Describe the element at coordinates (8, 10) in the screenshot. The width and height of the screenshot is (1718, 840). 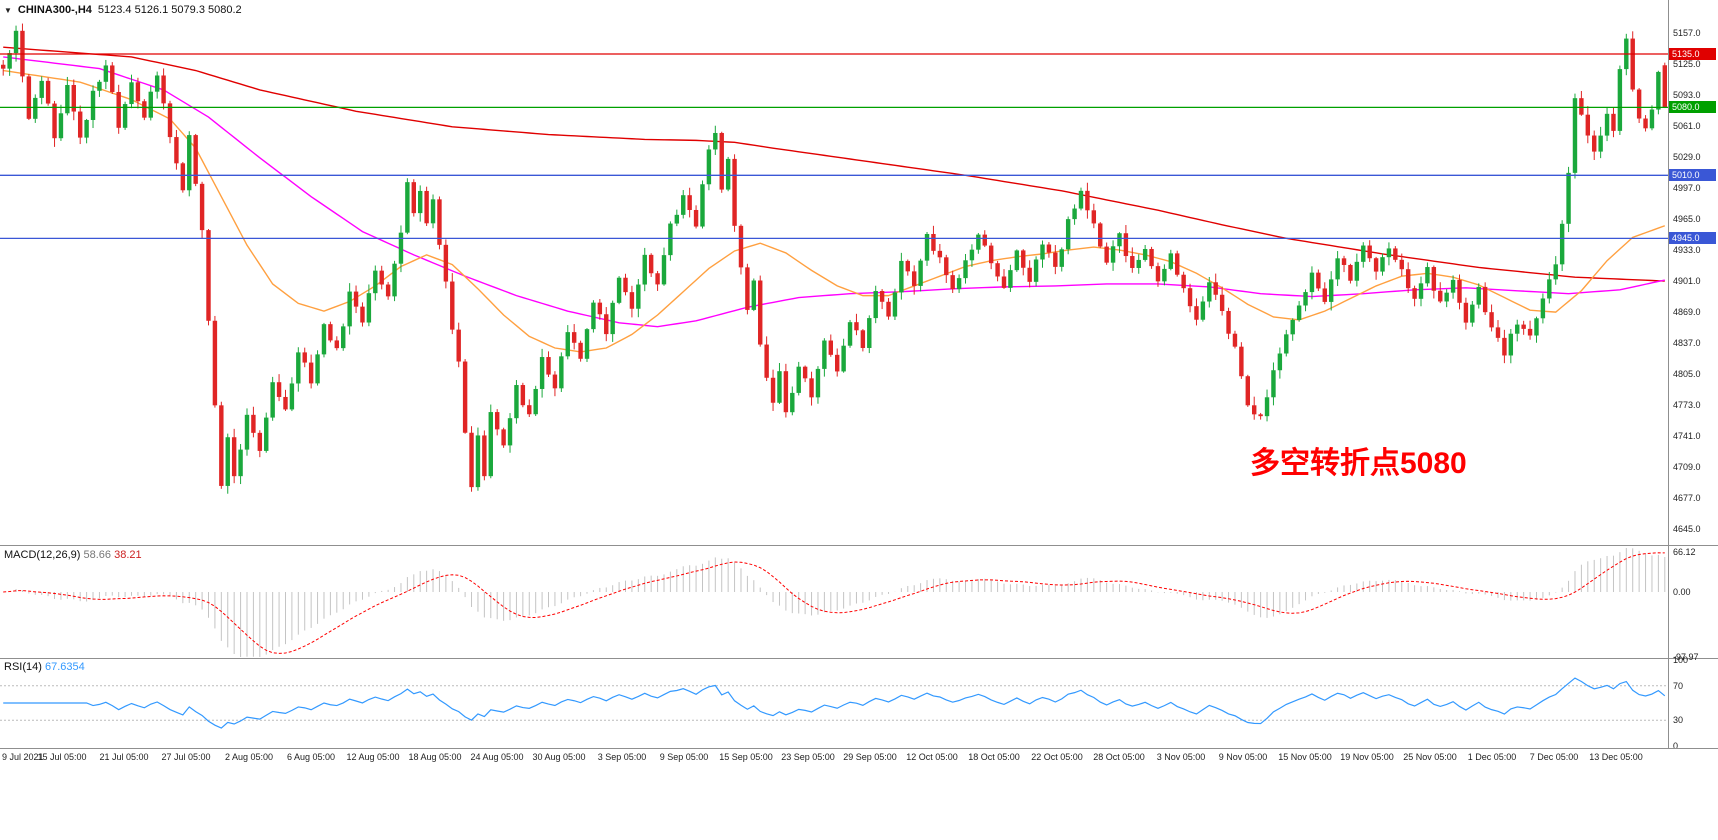
I see `symbol-dropdown-icon: ▼` at that location.